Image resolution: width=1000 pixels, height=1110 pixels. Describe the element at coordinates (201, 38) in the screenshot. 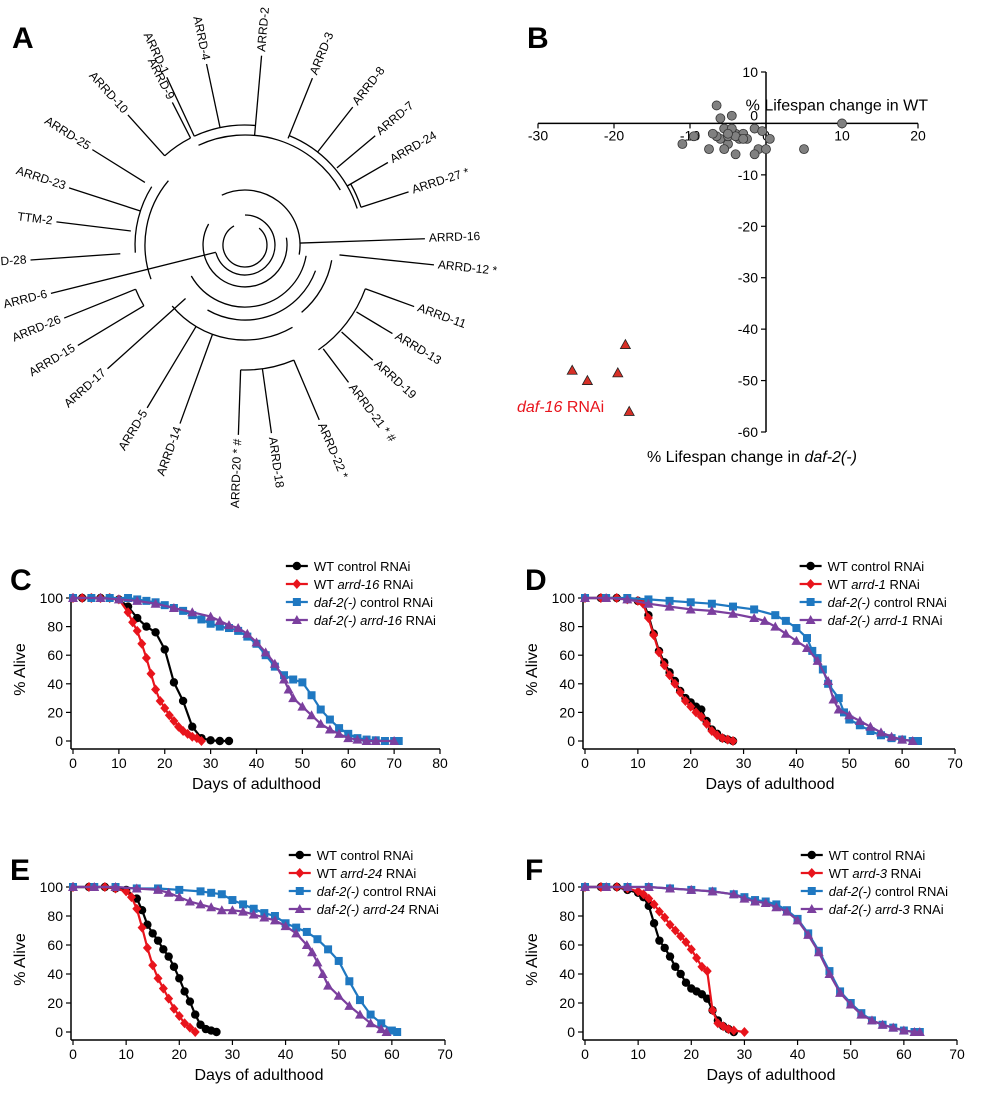

I see `tree-leaf-label: ARRD-4` at that location.